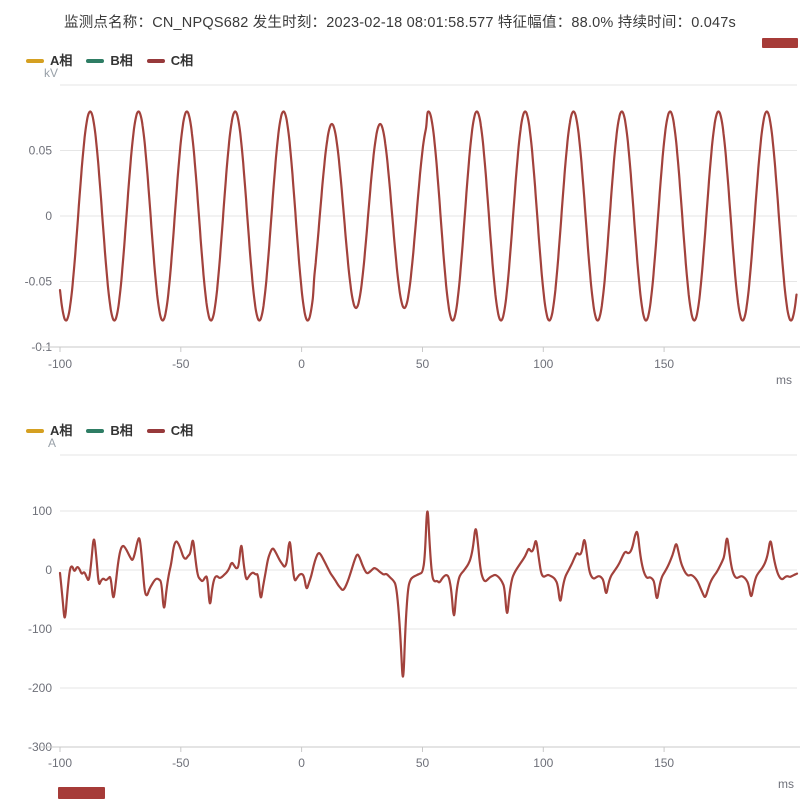 This screenshot has width=800, height=800. What do you see at coordinates (81, 793) in the screenshot?
I see `scroll-thumb-bottom-left` at bounding box center [81, 793].